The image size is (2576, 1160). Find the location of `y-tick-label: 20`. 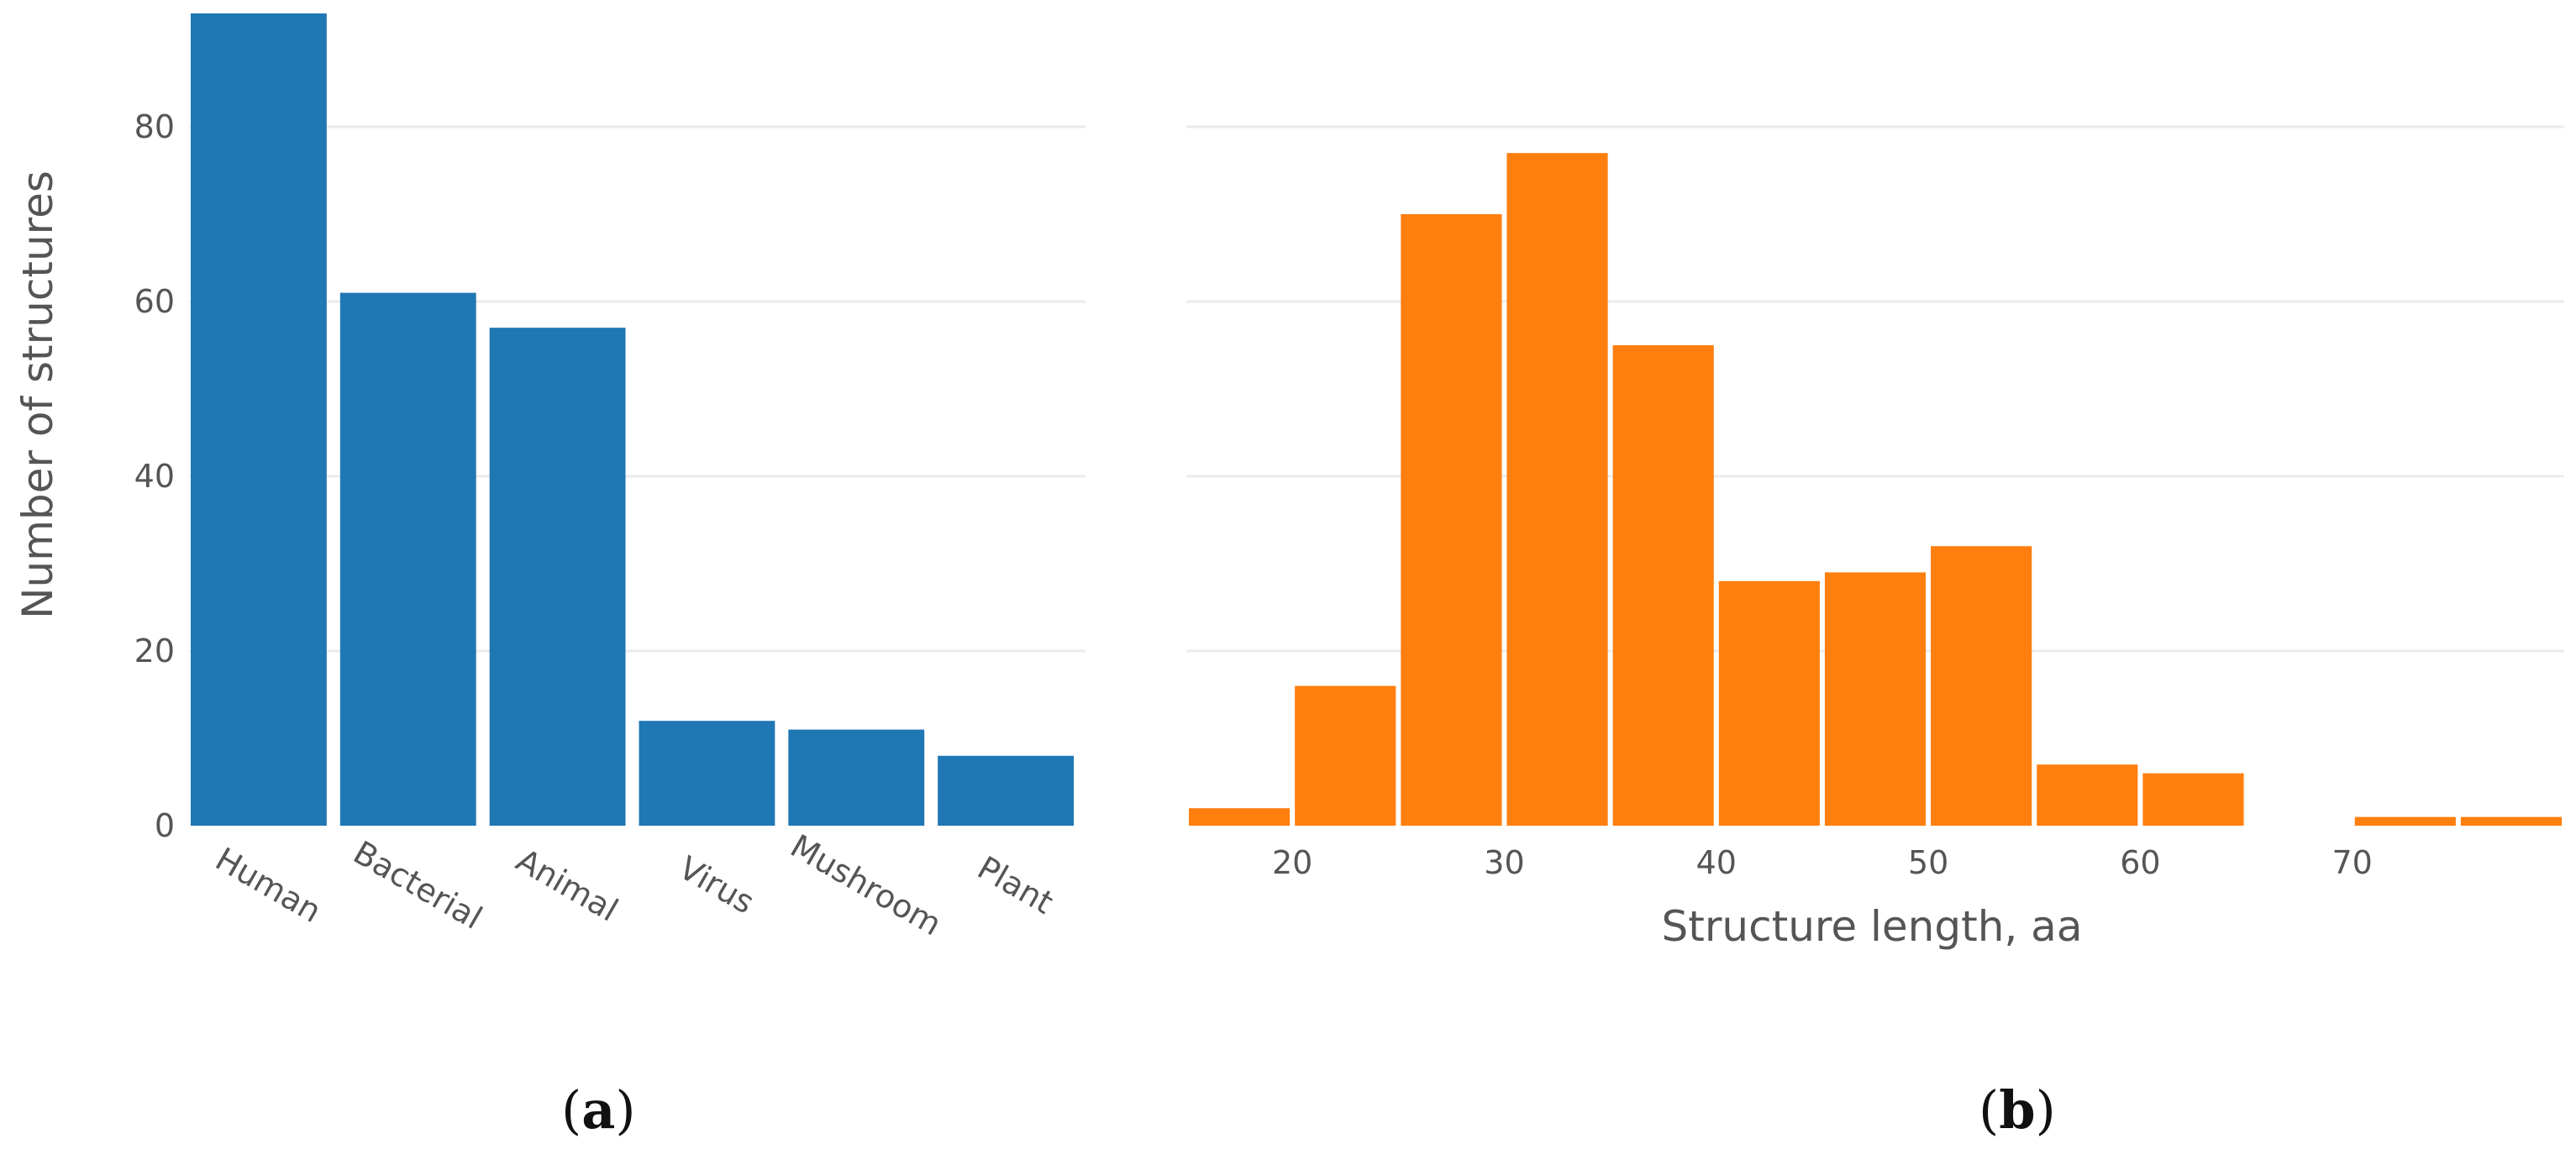

y-tick-label: 20 is located at coordinates (154, 650).